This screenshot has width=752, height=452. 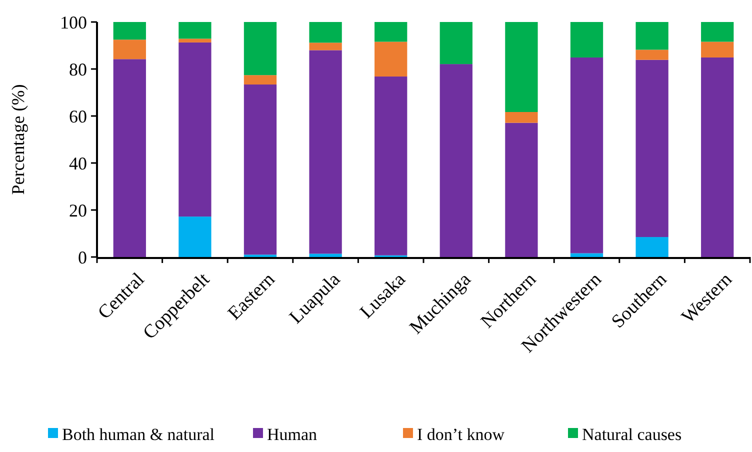 I want to click on legend-label: I don’t know, so click(x=461, y=434).